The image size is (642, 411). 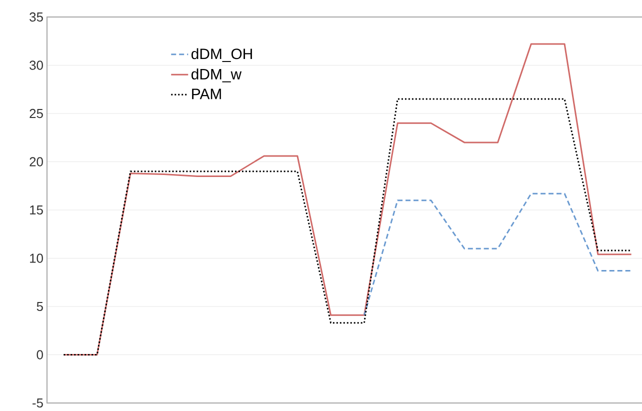 I want to click on y-tick-label: 30, so click(x=36, y=65).